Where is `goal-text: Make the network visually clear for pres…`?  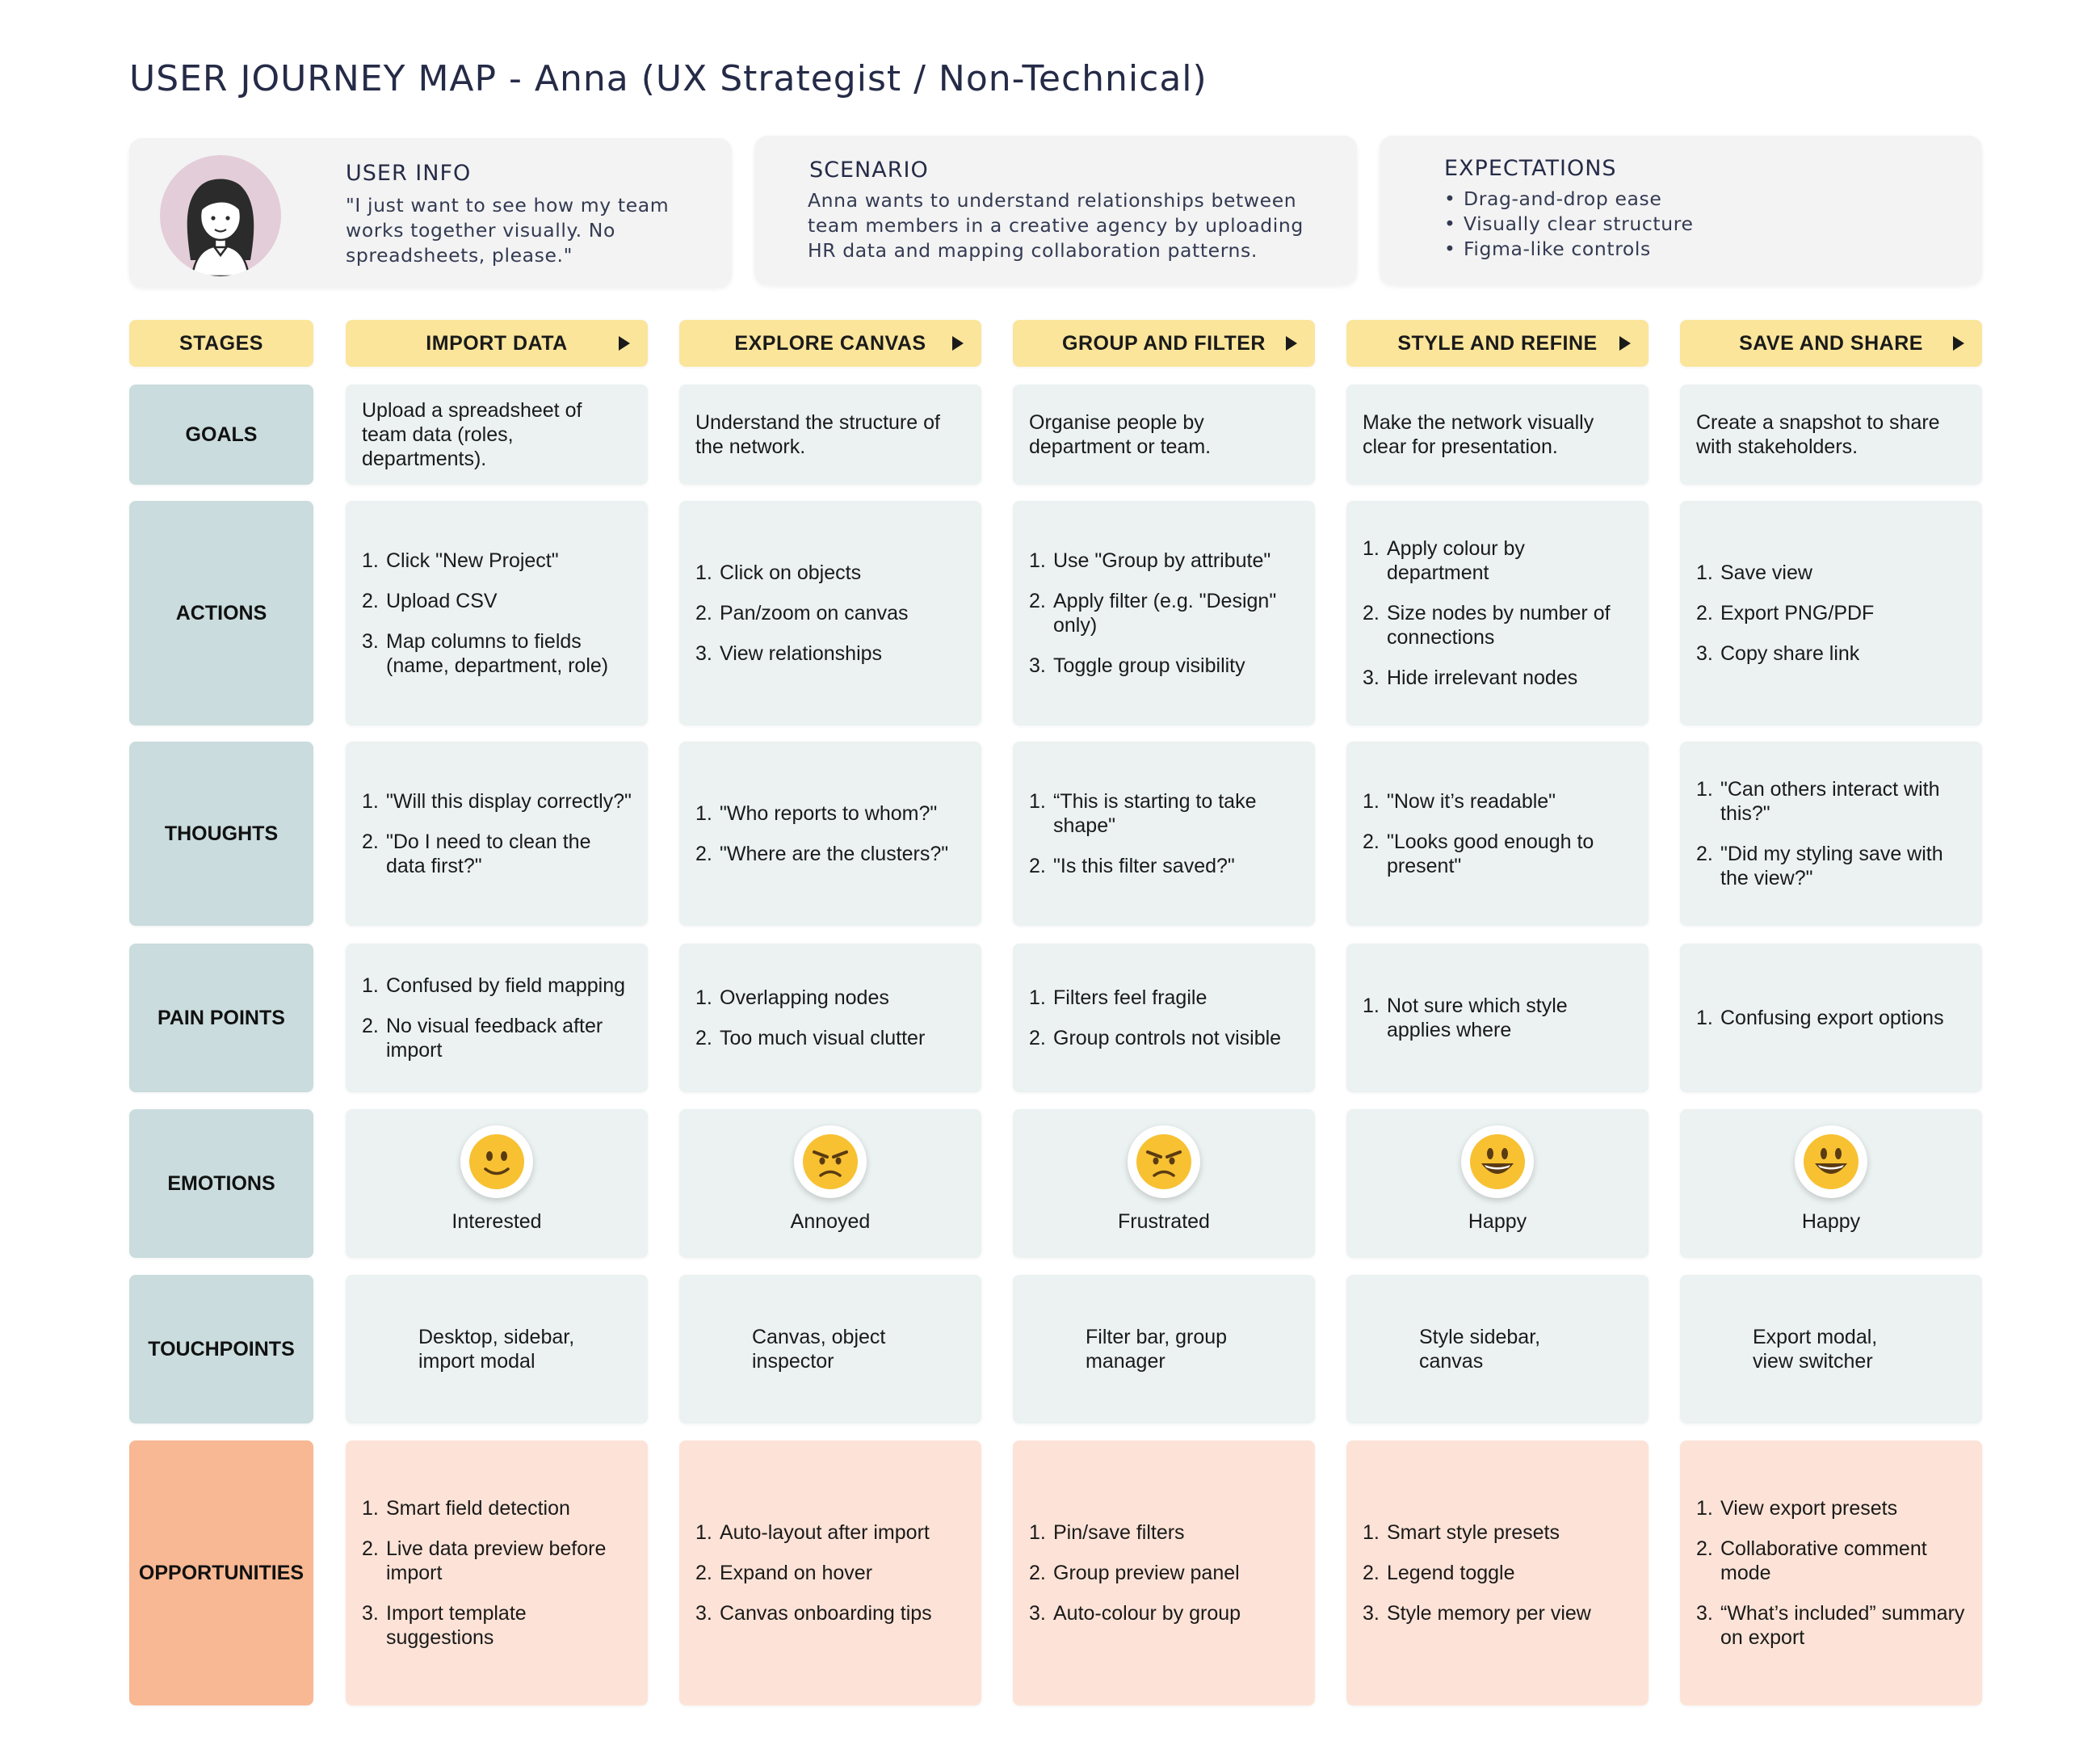 goal-text: Make the network visually clear for pres… is located at coordinates (1479, 434).